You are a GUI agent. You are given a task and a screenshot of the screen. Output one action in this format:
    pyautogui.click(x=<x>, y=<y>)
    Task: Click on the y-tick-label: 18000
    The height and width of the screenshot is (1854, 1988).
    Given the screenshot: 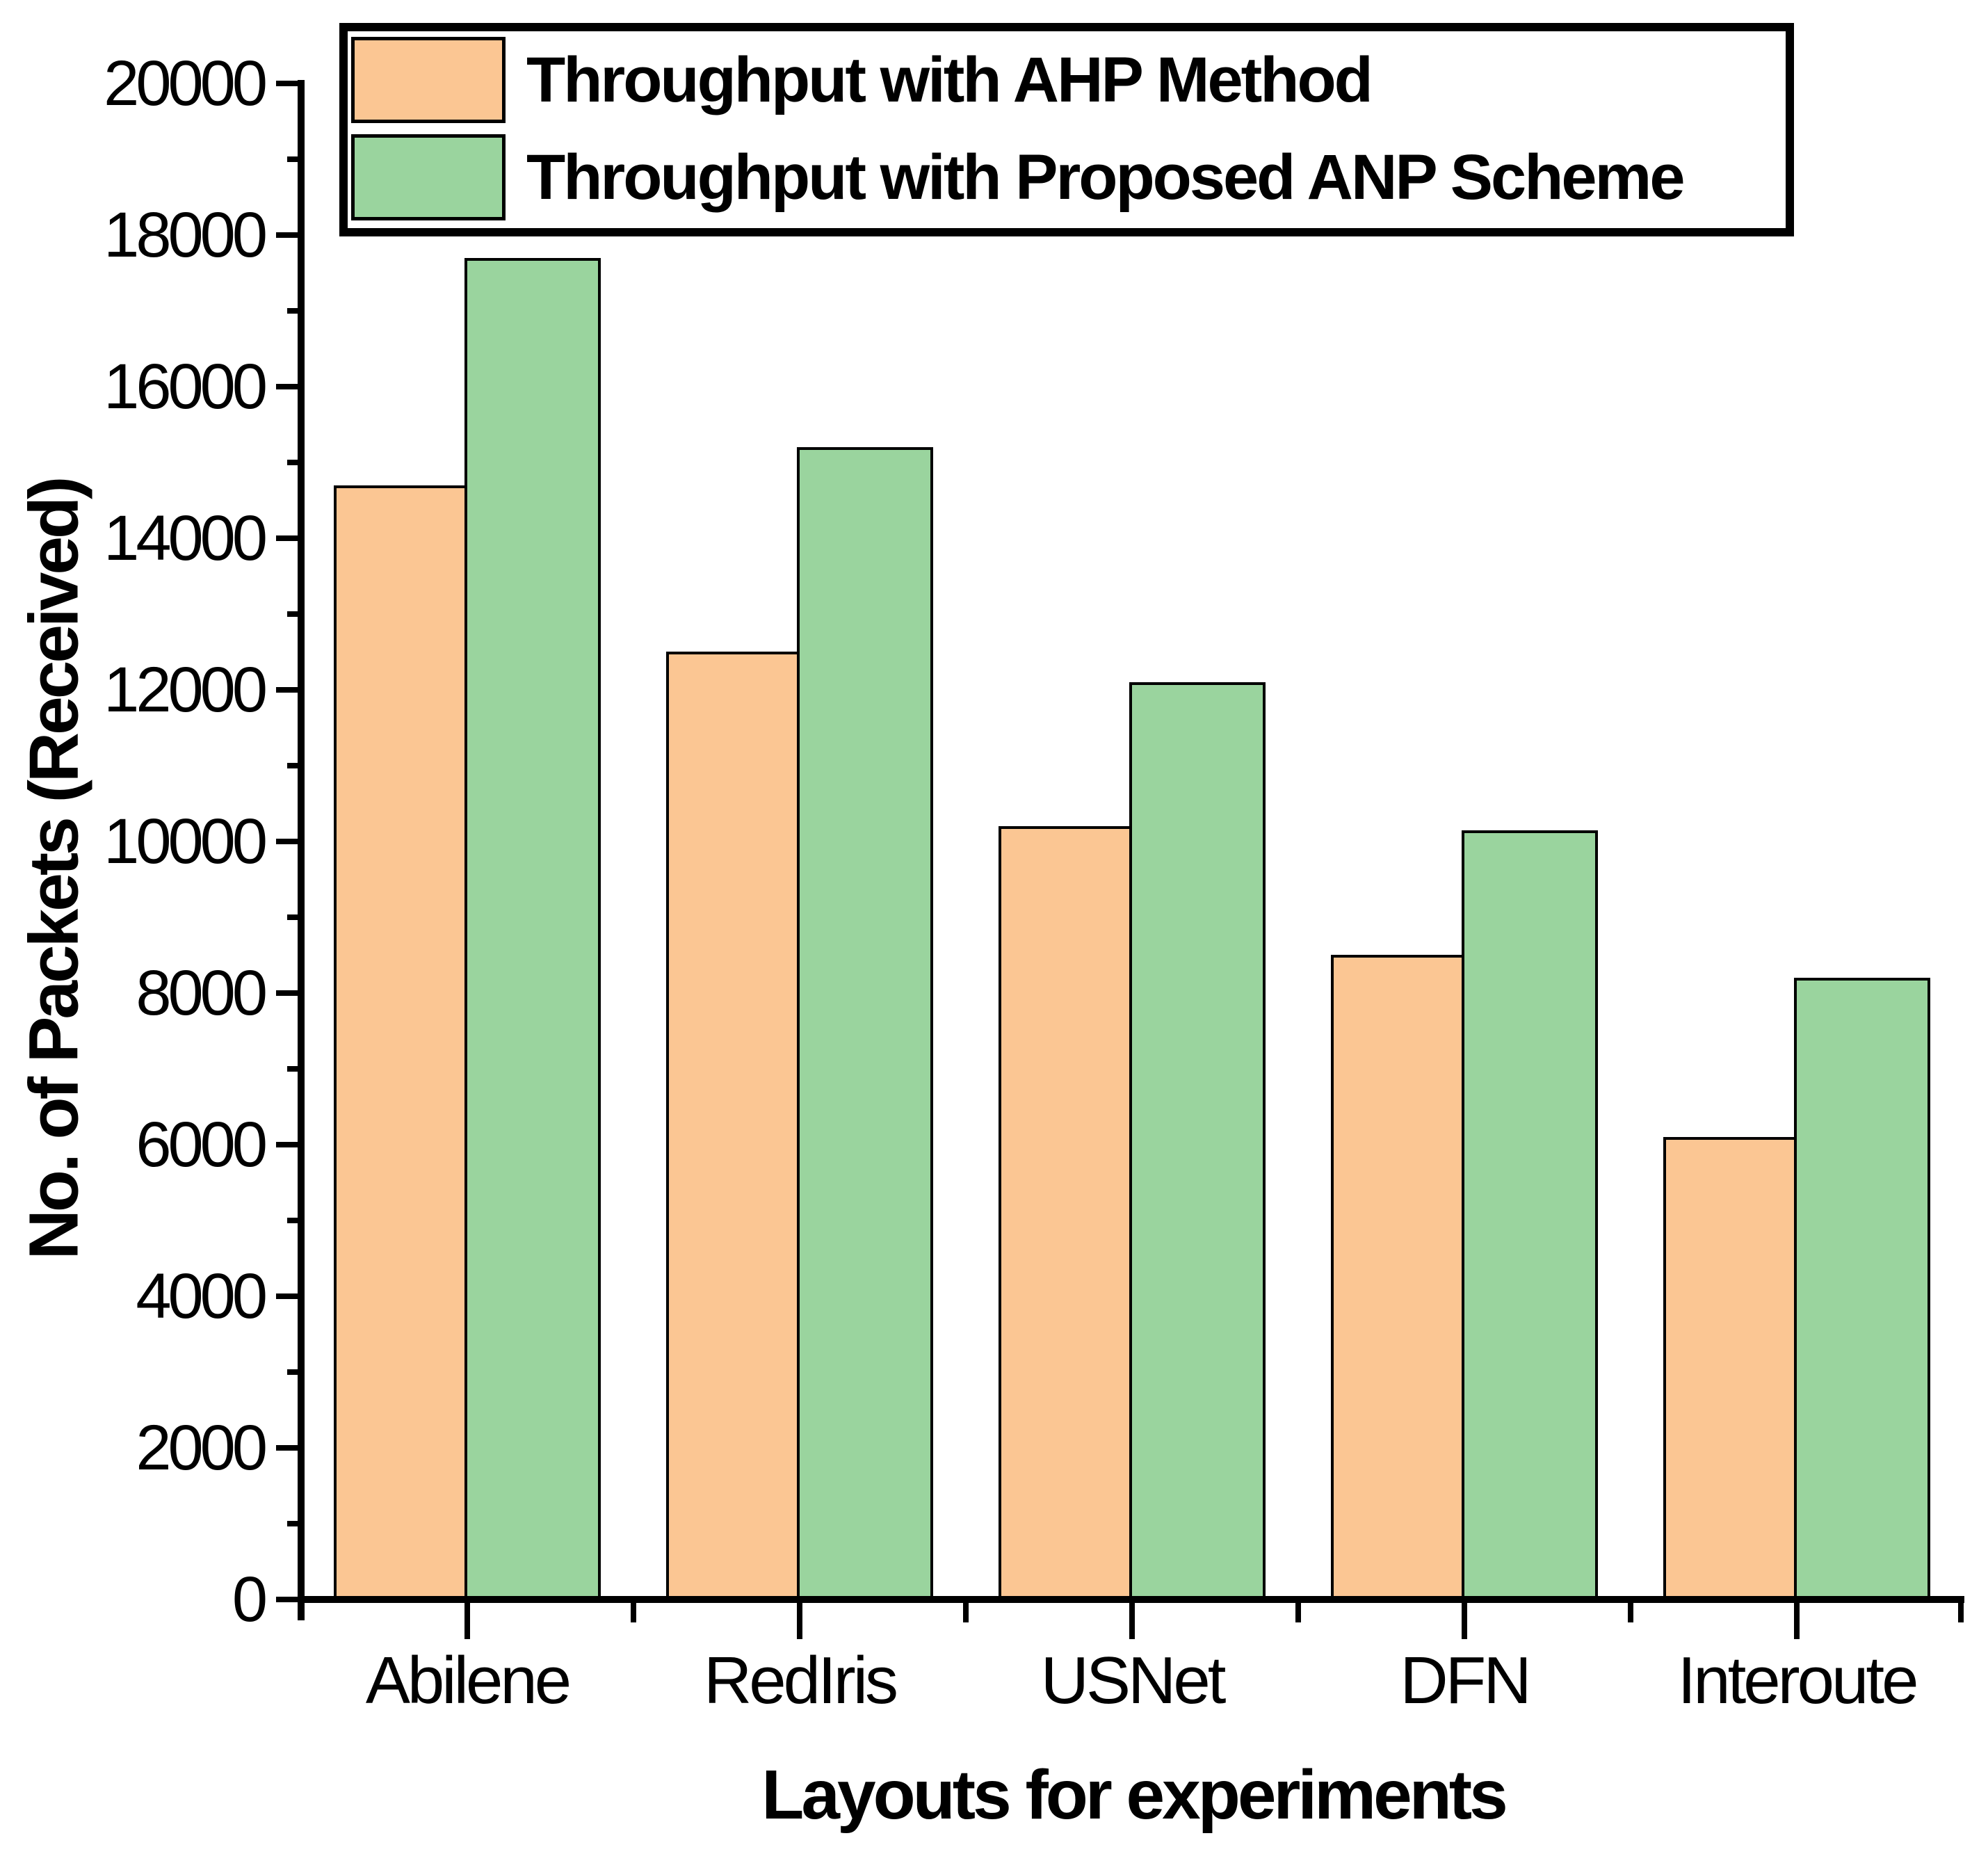 What is the action you would take?
    pyautogui.click(x=186, y=236)
    